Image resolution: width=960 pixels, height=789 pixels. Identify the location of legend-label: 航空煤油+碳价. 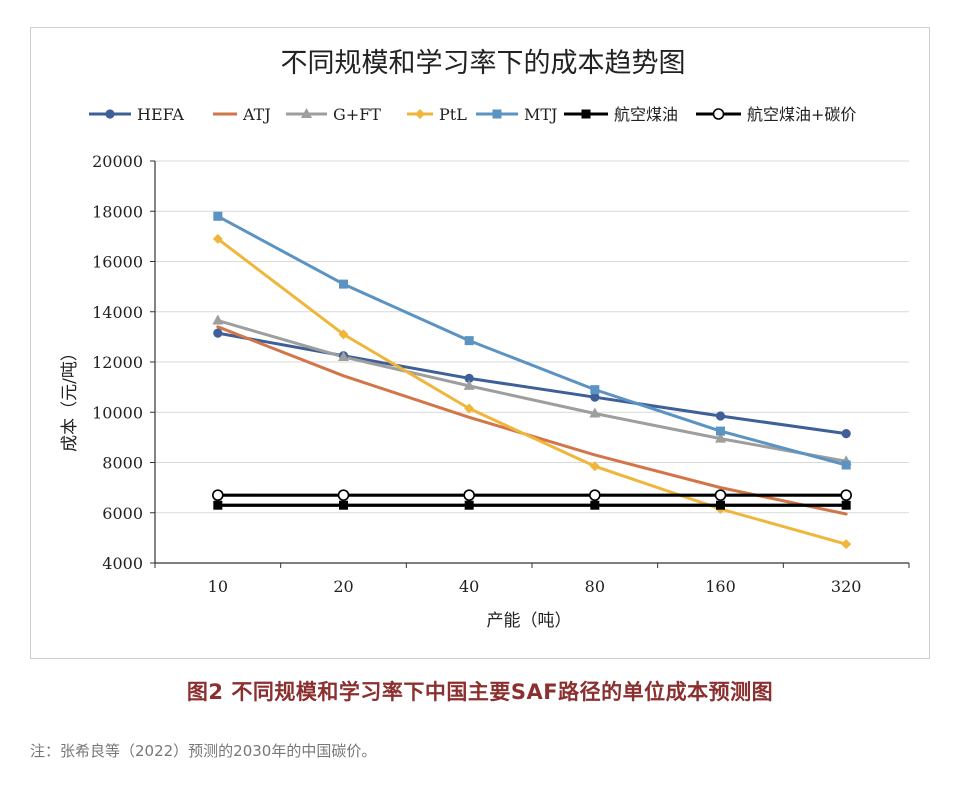
(801, 114).